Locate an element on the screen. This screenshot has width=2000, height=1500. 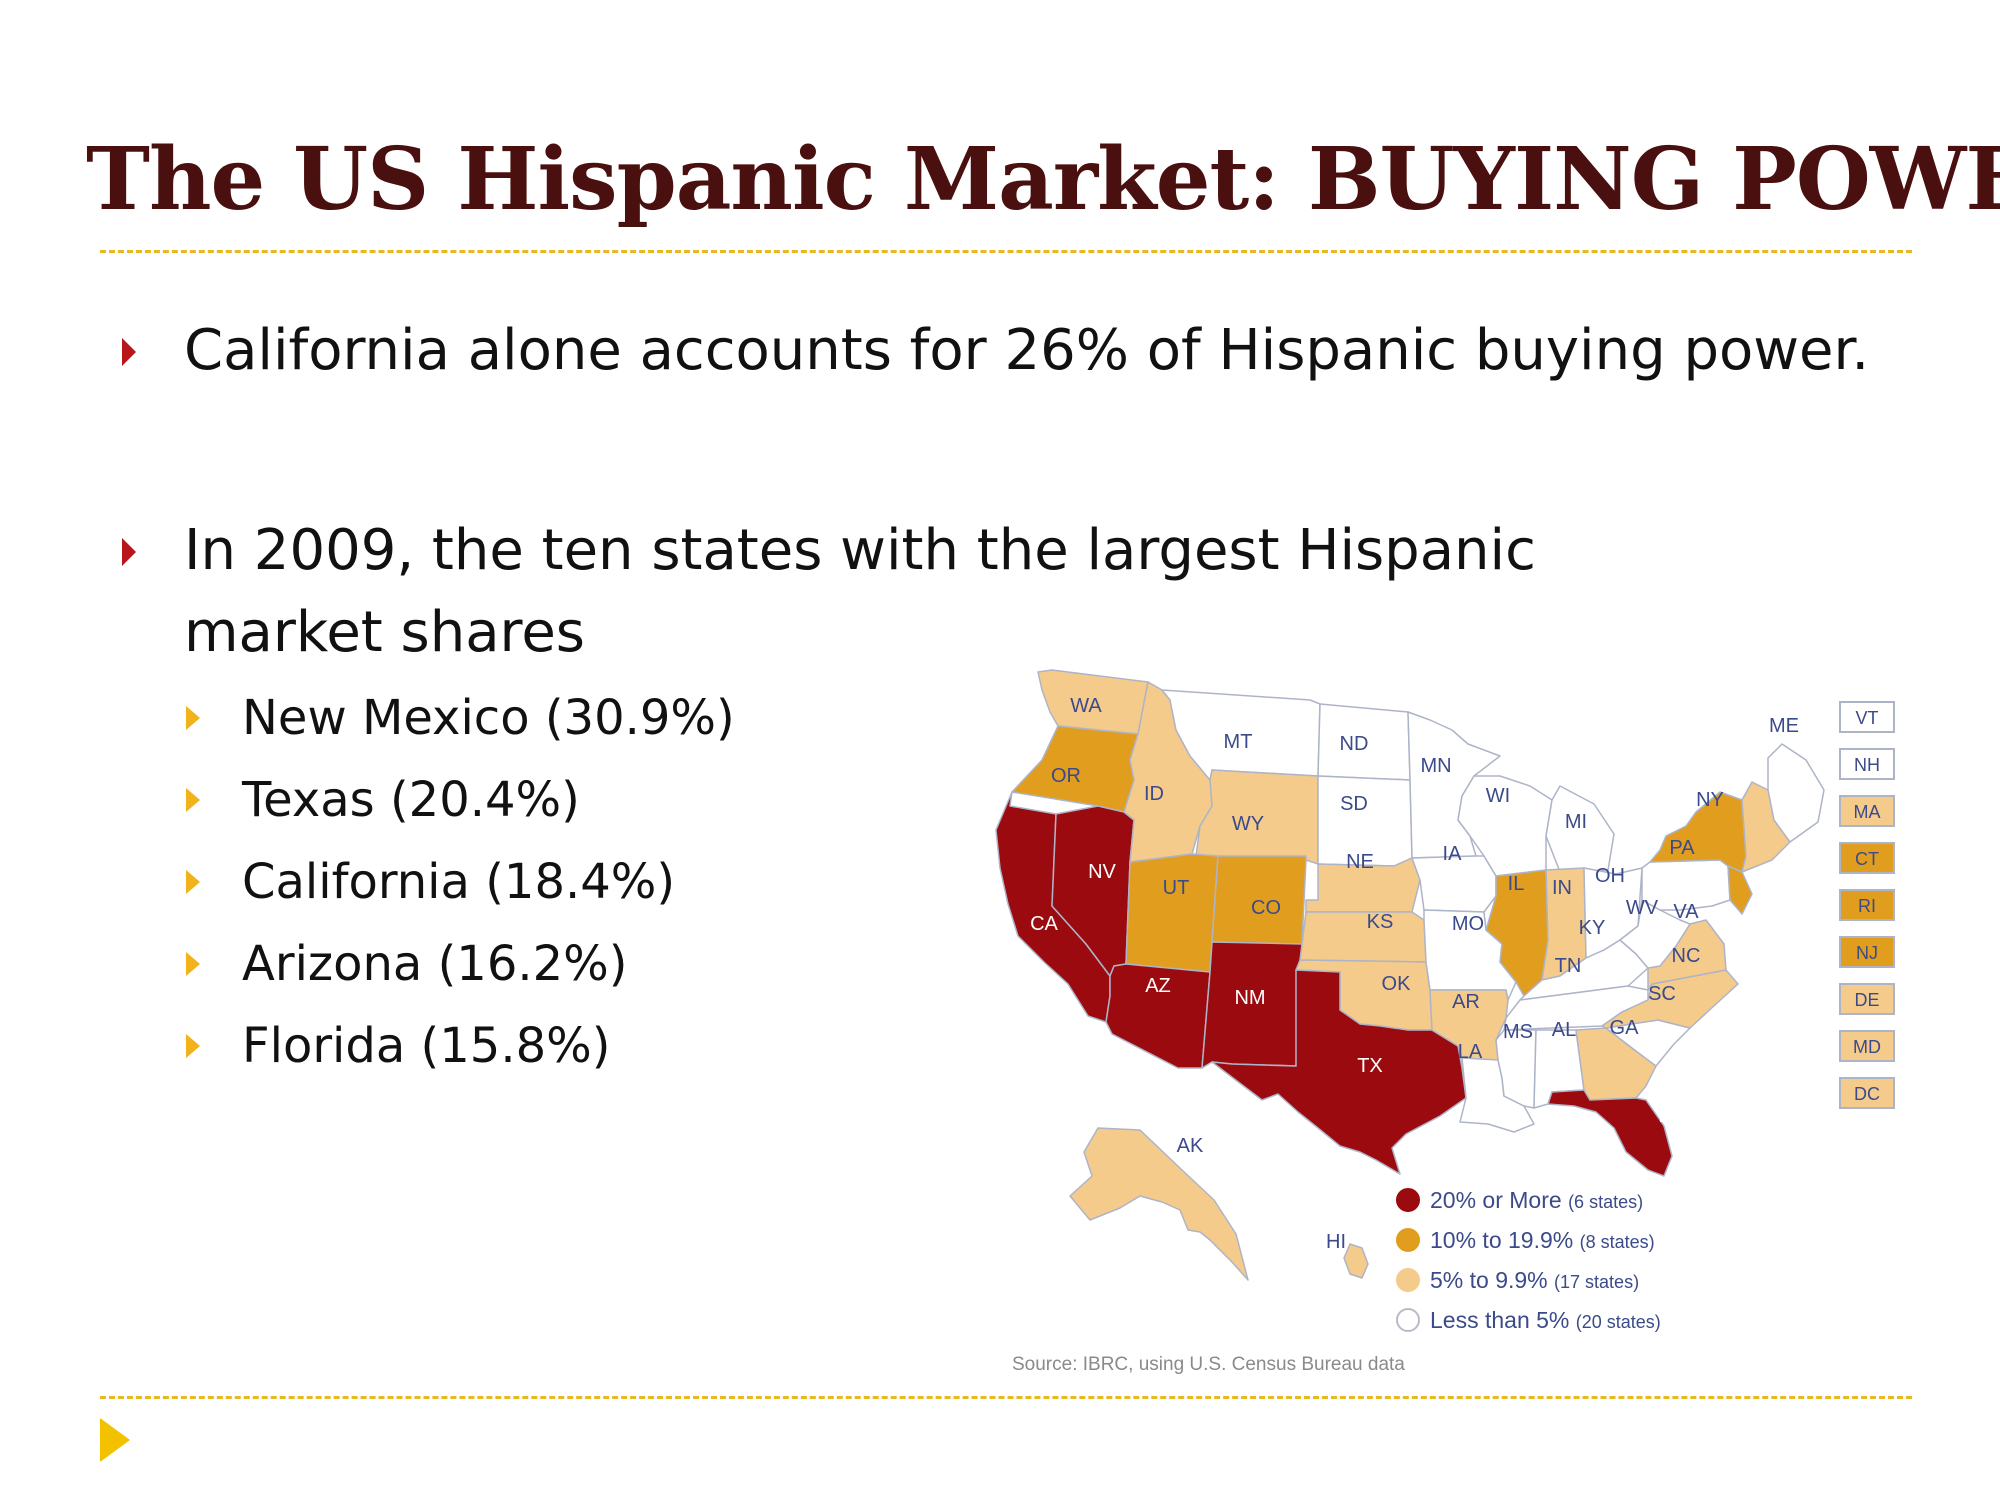
svg-text: RI is located at coordinates (1867, 906).